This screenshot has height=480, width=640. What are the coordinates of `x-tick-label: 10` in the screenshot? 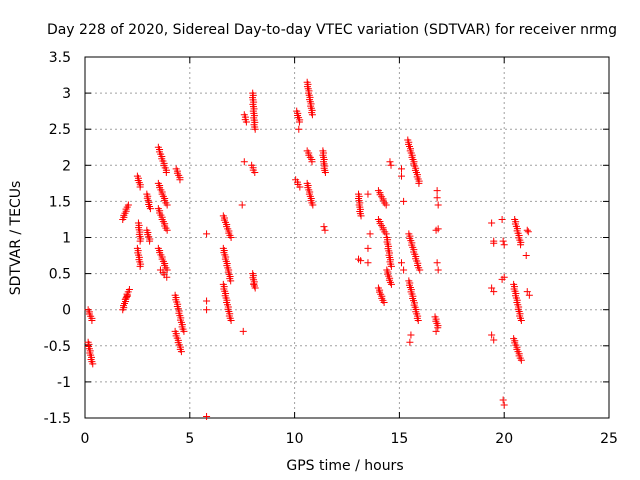 It's located at (295, 439).